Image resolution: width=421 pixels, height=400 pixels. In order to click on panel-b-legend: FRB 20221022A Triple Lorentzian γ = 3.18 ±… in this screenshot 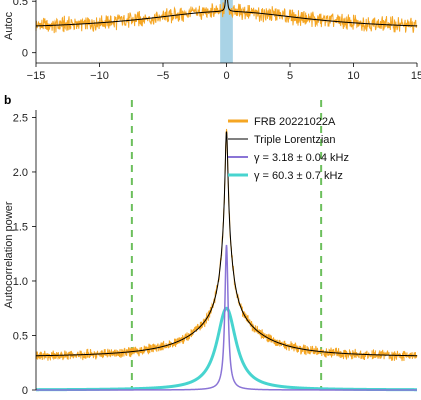, I will do `click(288, 149)`.